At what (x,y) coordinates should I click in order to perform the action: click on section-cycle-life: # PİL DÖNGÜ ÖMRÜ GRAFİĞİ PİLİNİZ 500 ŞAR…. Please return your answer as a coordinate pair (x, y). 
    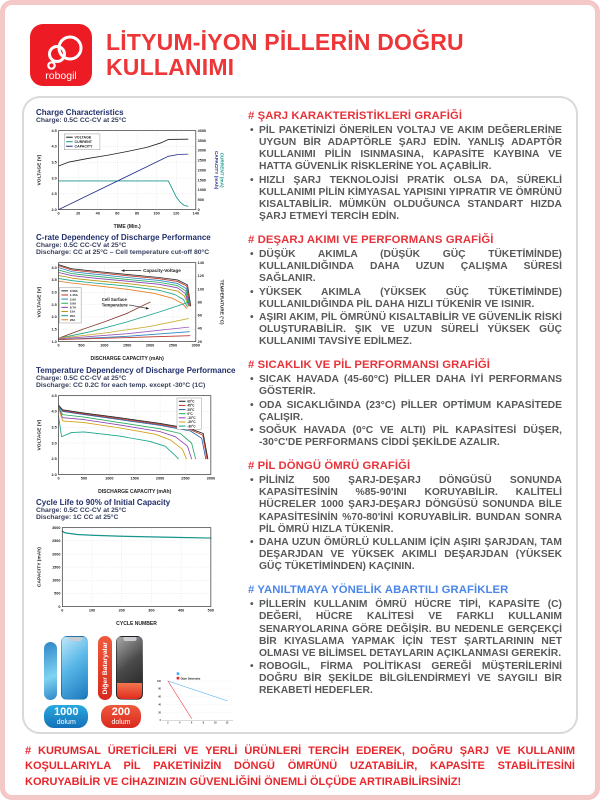
    Looking at the image, I should click on (405, 516).